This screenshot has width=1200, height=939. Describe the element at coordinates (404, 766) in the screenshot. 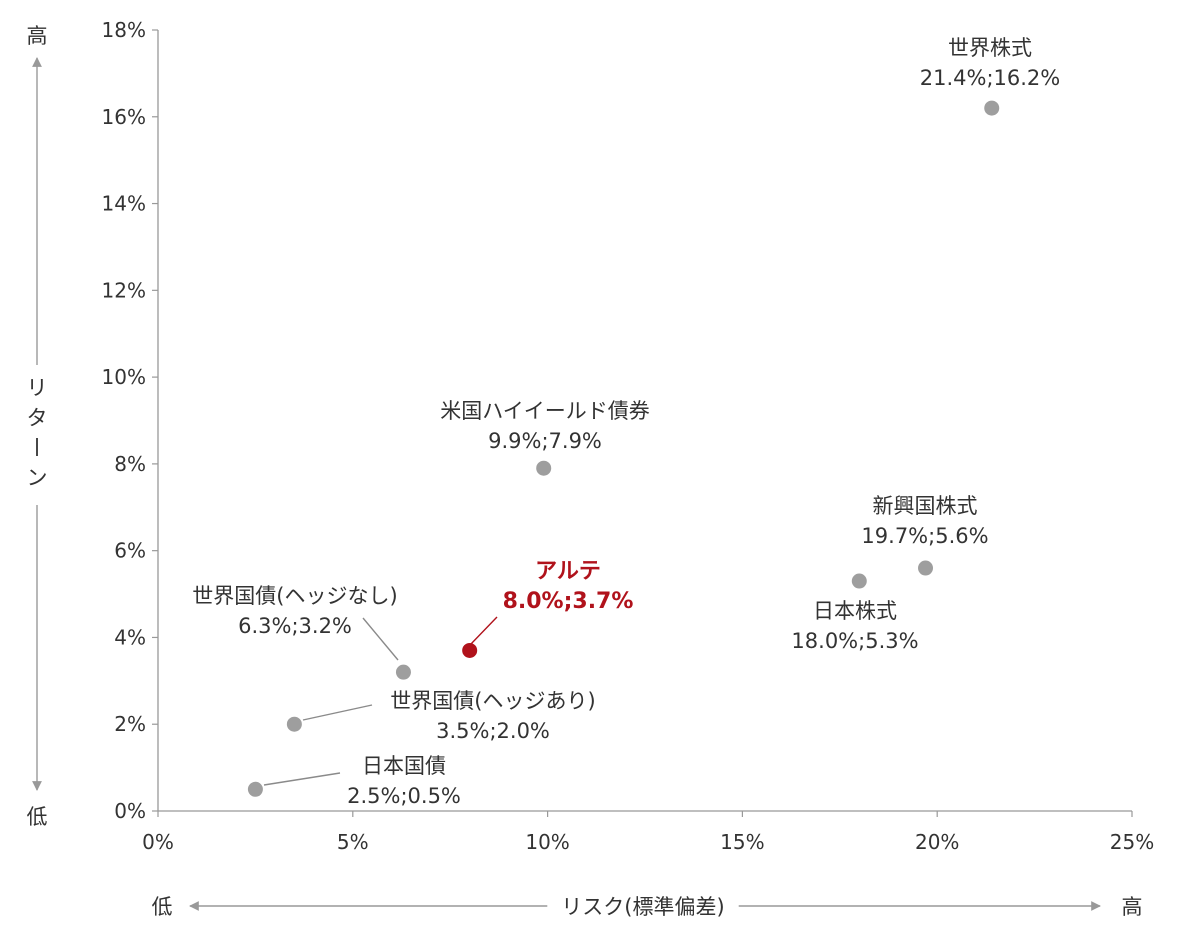

I see `point-name-label: 日本国債` at that location.